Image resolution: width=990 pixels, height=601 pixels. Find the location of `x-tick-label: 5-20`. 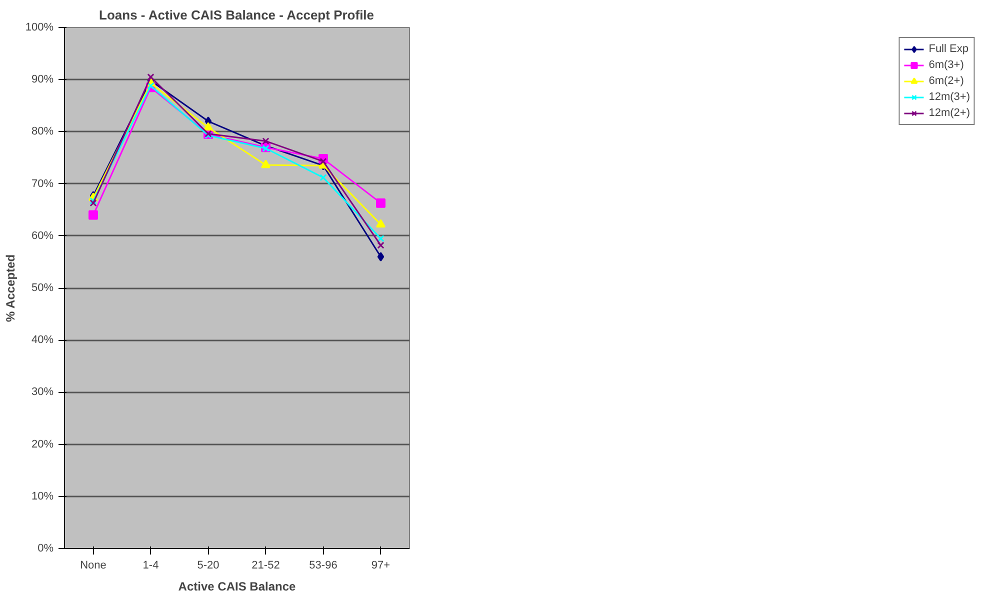

x-tick-label: 5-20 is located at coordinates (208, 566).